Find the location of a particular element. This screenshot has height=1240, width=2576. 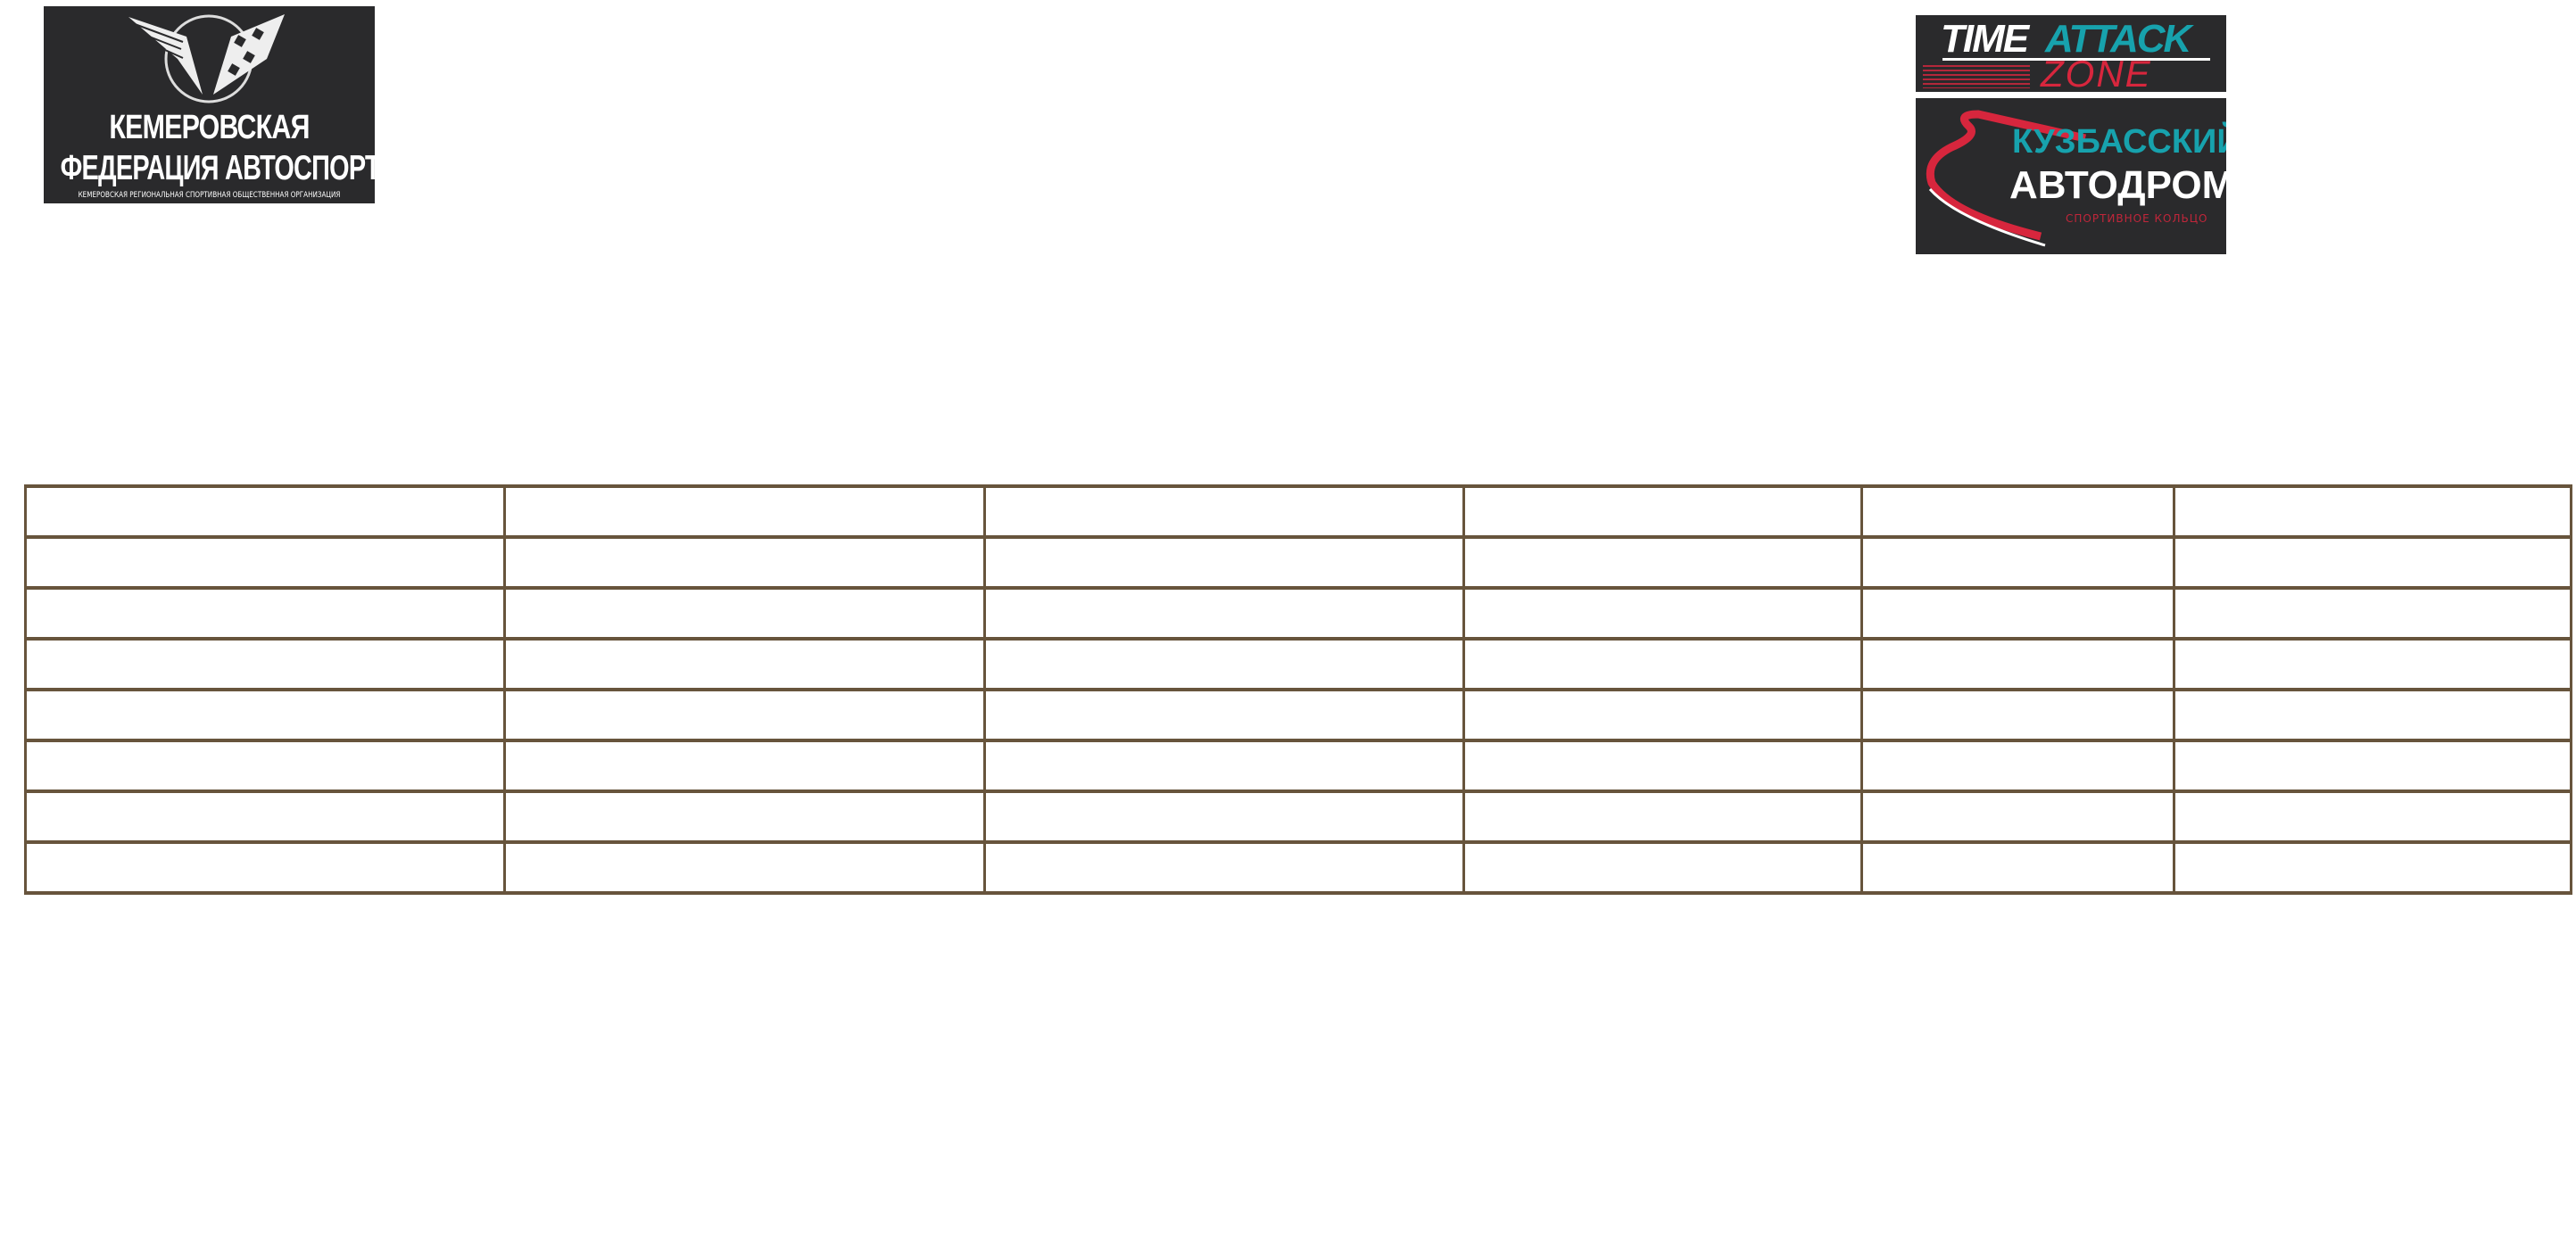

logo-word-attack: ATTACK is located at coordinates (2118, 39).